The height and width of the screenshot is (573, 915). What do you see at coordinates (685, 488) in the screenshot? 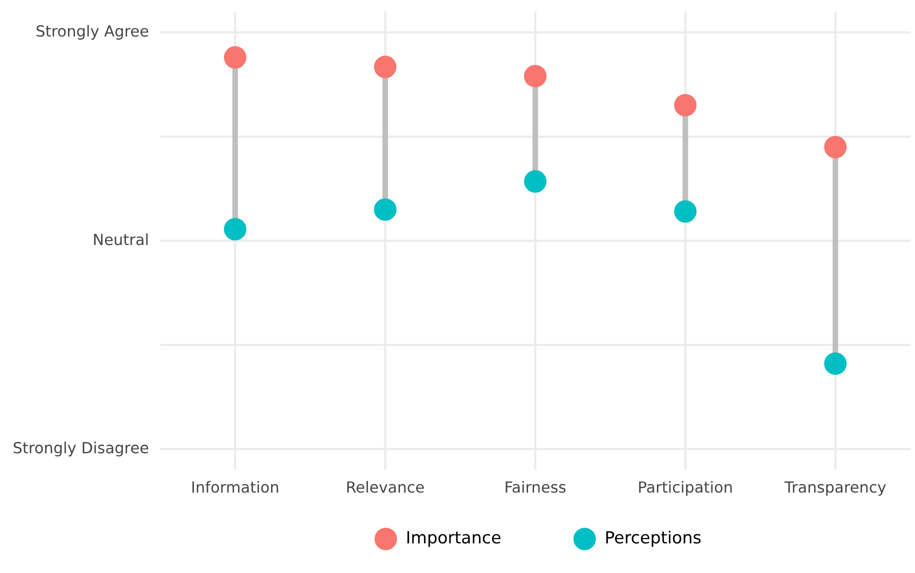
I see `x-tick-label: Participation` at bounding box center [685, 488].